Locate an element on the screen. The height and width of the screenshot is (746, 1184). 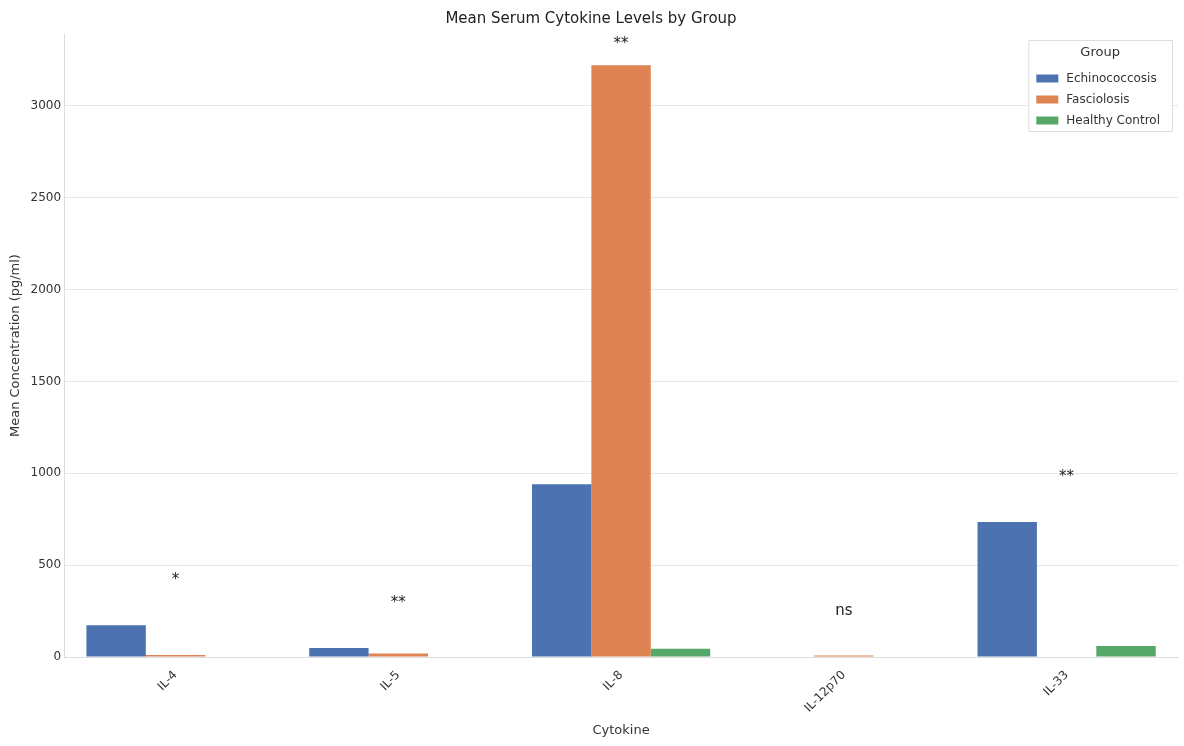
y-tick-label: 2500 is located at coordinates (46, 196).